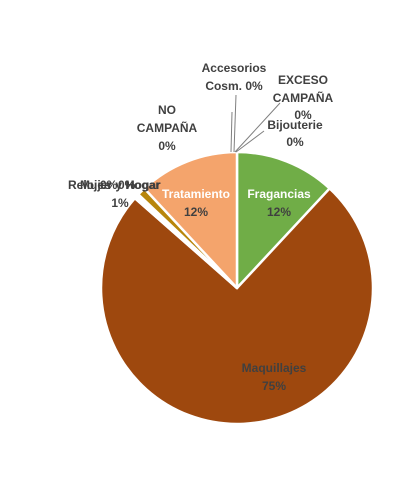  I want to click on slice-label-accesorios-value: 0%, so click(254, 86).